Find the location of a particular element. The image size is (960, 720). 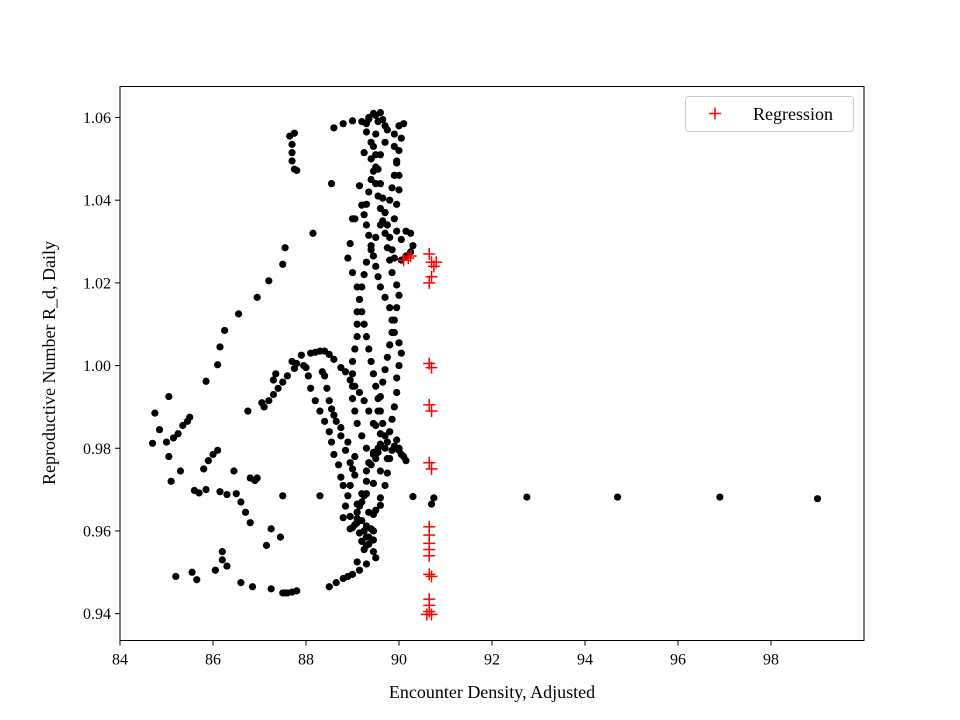

legend: Regression is located at coordinates (769, 114).